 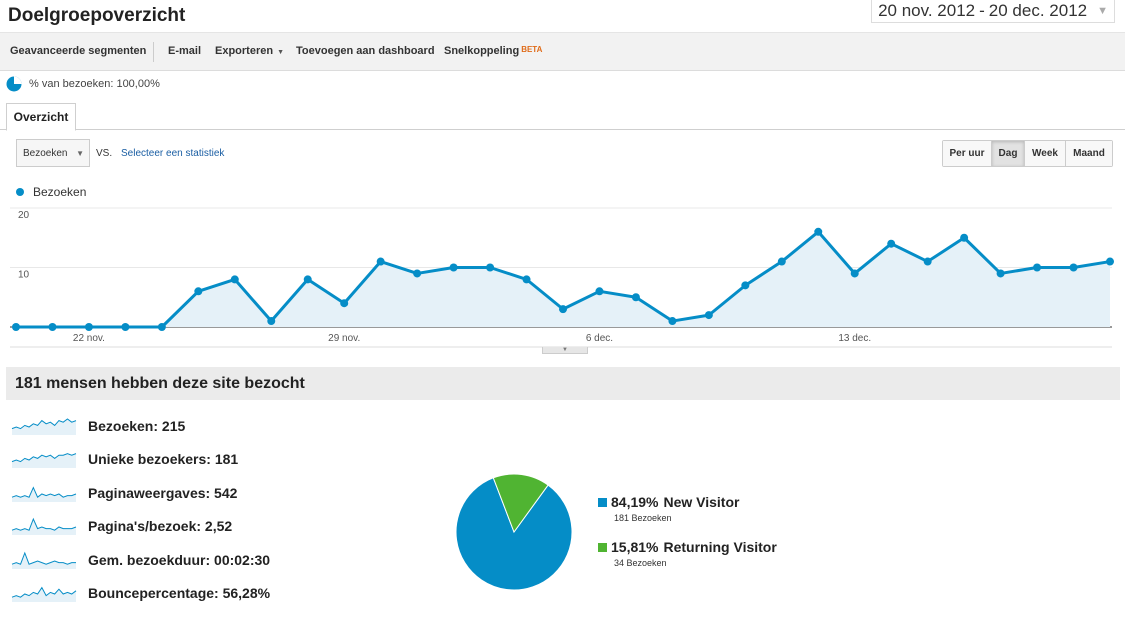 I want to click on returning-visitor-label: Returning Visitor, so click(x=720, y=547).